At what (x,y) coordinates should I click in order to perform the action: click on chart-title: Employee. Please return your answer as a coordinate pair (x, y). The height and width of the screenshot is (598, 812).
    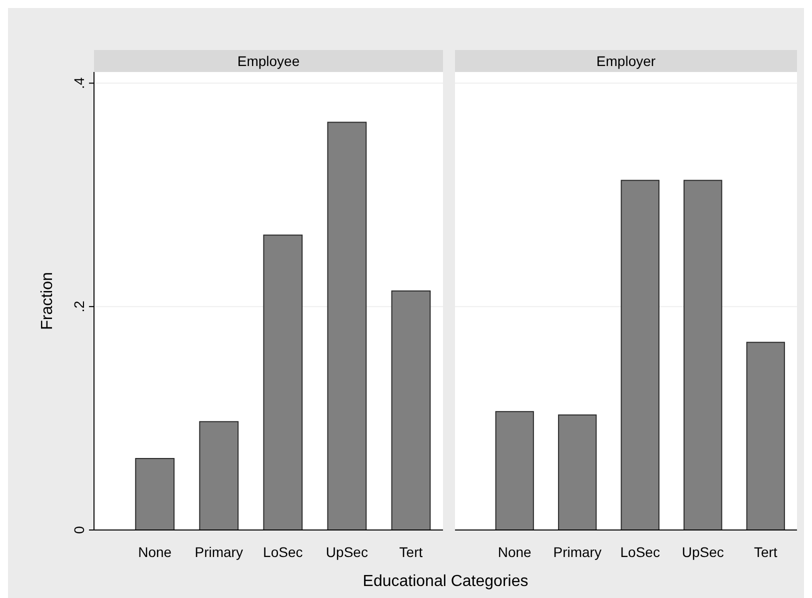
    Looking at the image, I should click on (268, 61).